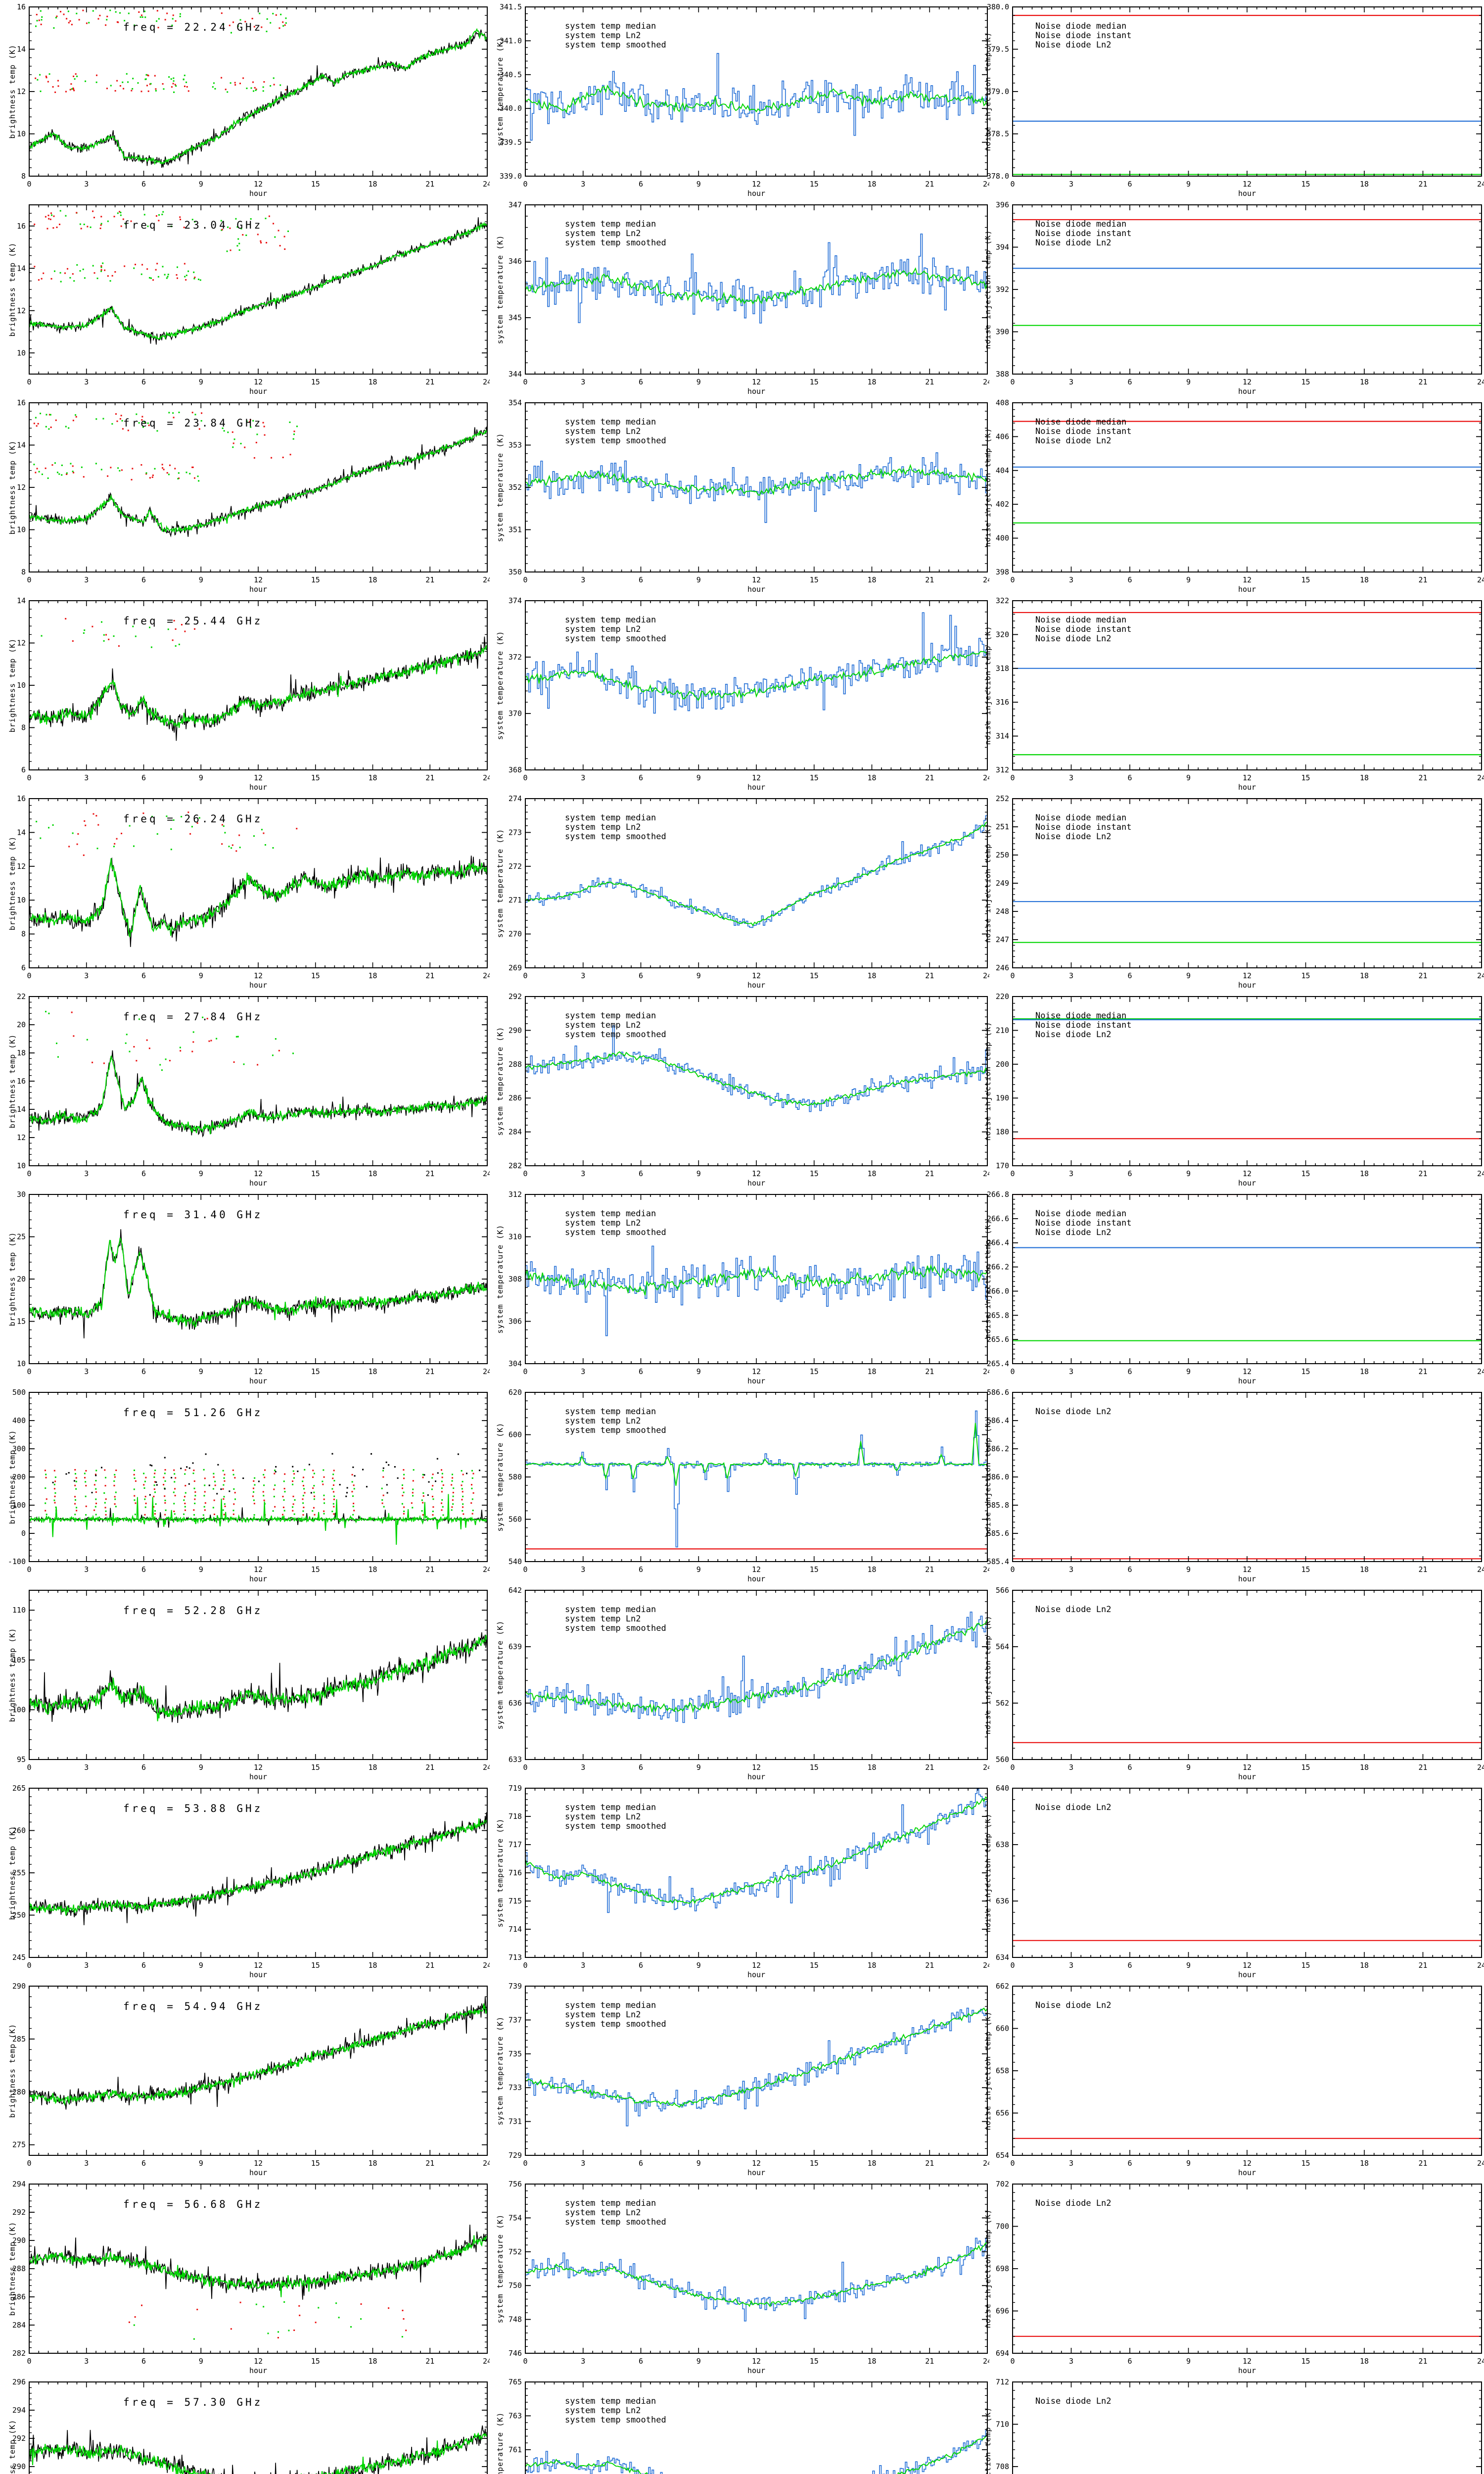  What do you see at coordinates (515, 1393) in the screenshot?
I see `y-tick-label: 620` at bounding box center [515, 1393].